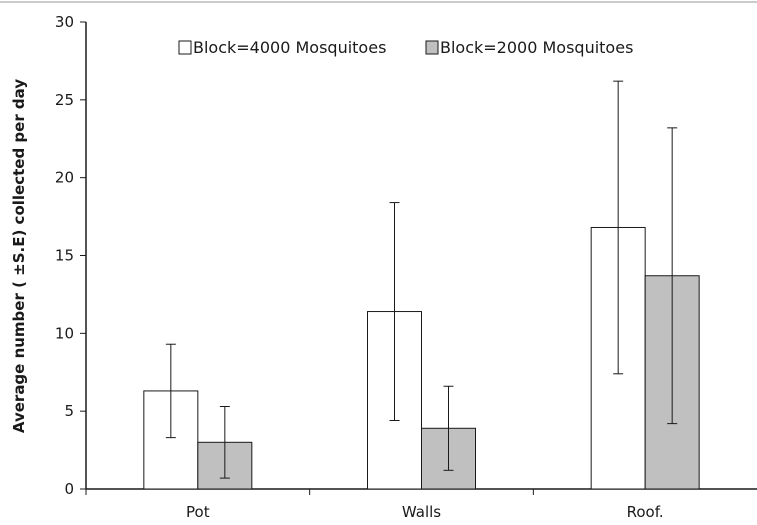 The height and width of the screenshot is (525, 757). I want to click on x-category-label: Walls, so click(421, 512).